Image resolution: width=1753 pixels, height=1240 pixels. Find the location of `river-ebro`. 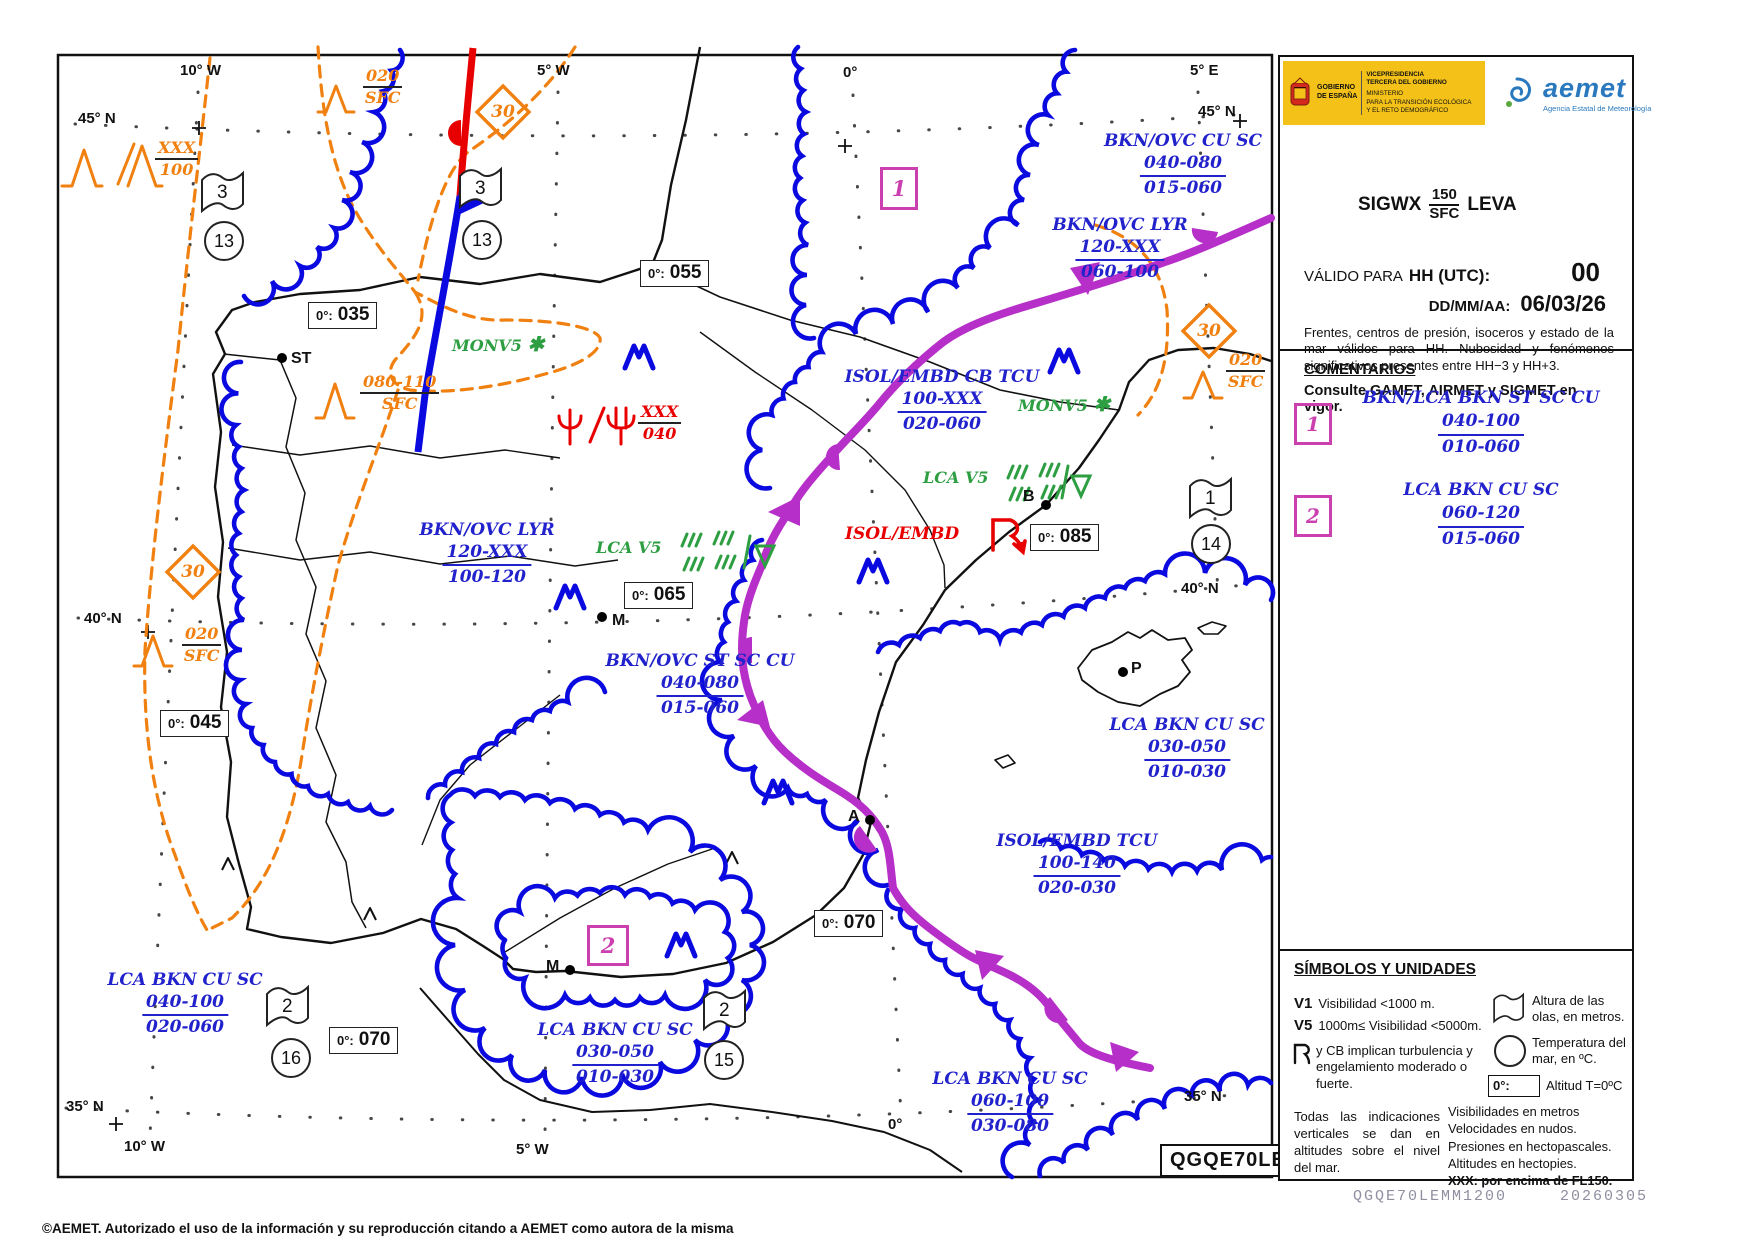

river-ebro is located at coordinates (822, 460).